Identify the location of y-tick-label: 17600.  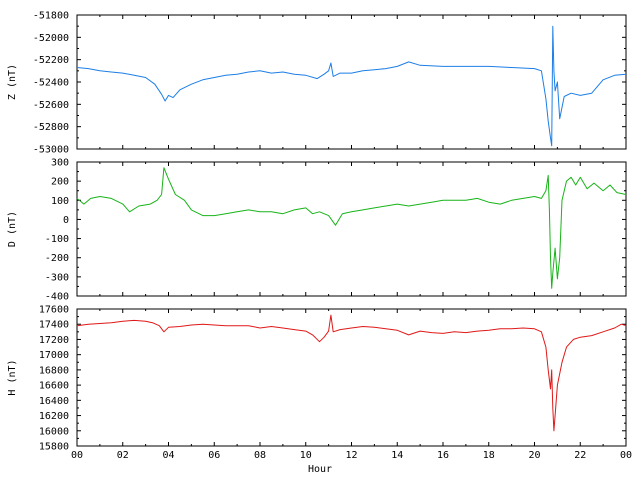
(54, 310).